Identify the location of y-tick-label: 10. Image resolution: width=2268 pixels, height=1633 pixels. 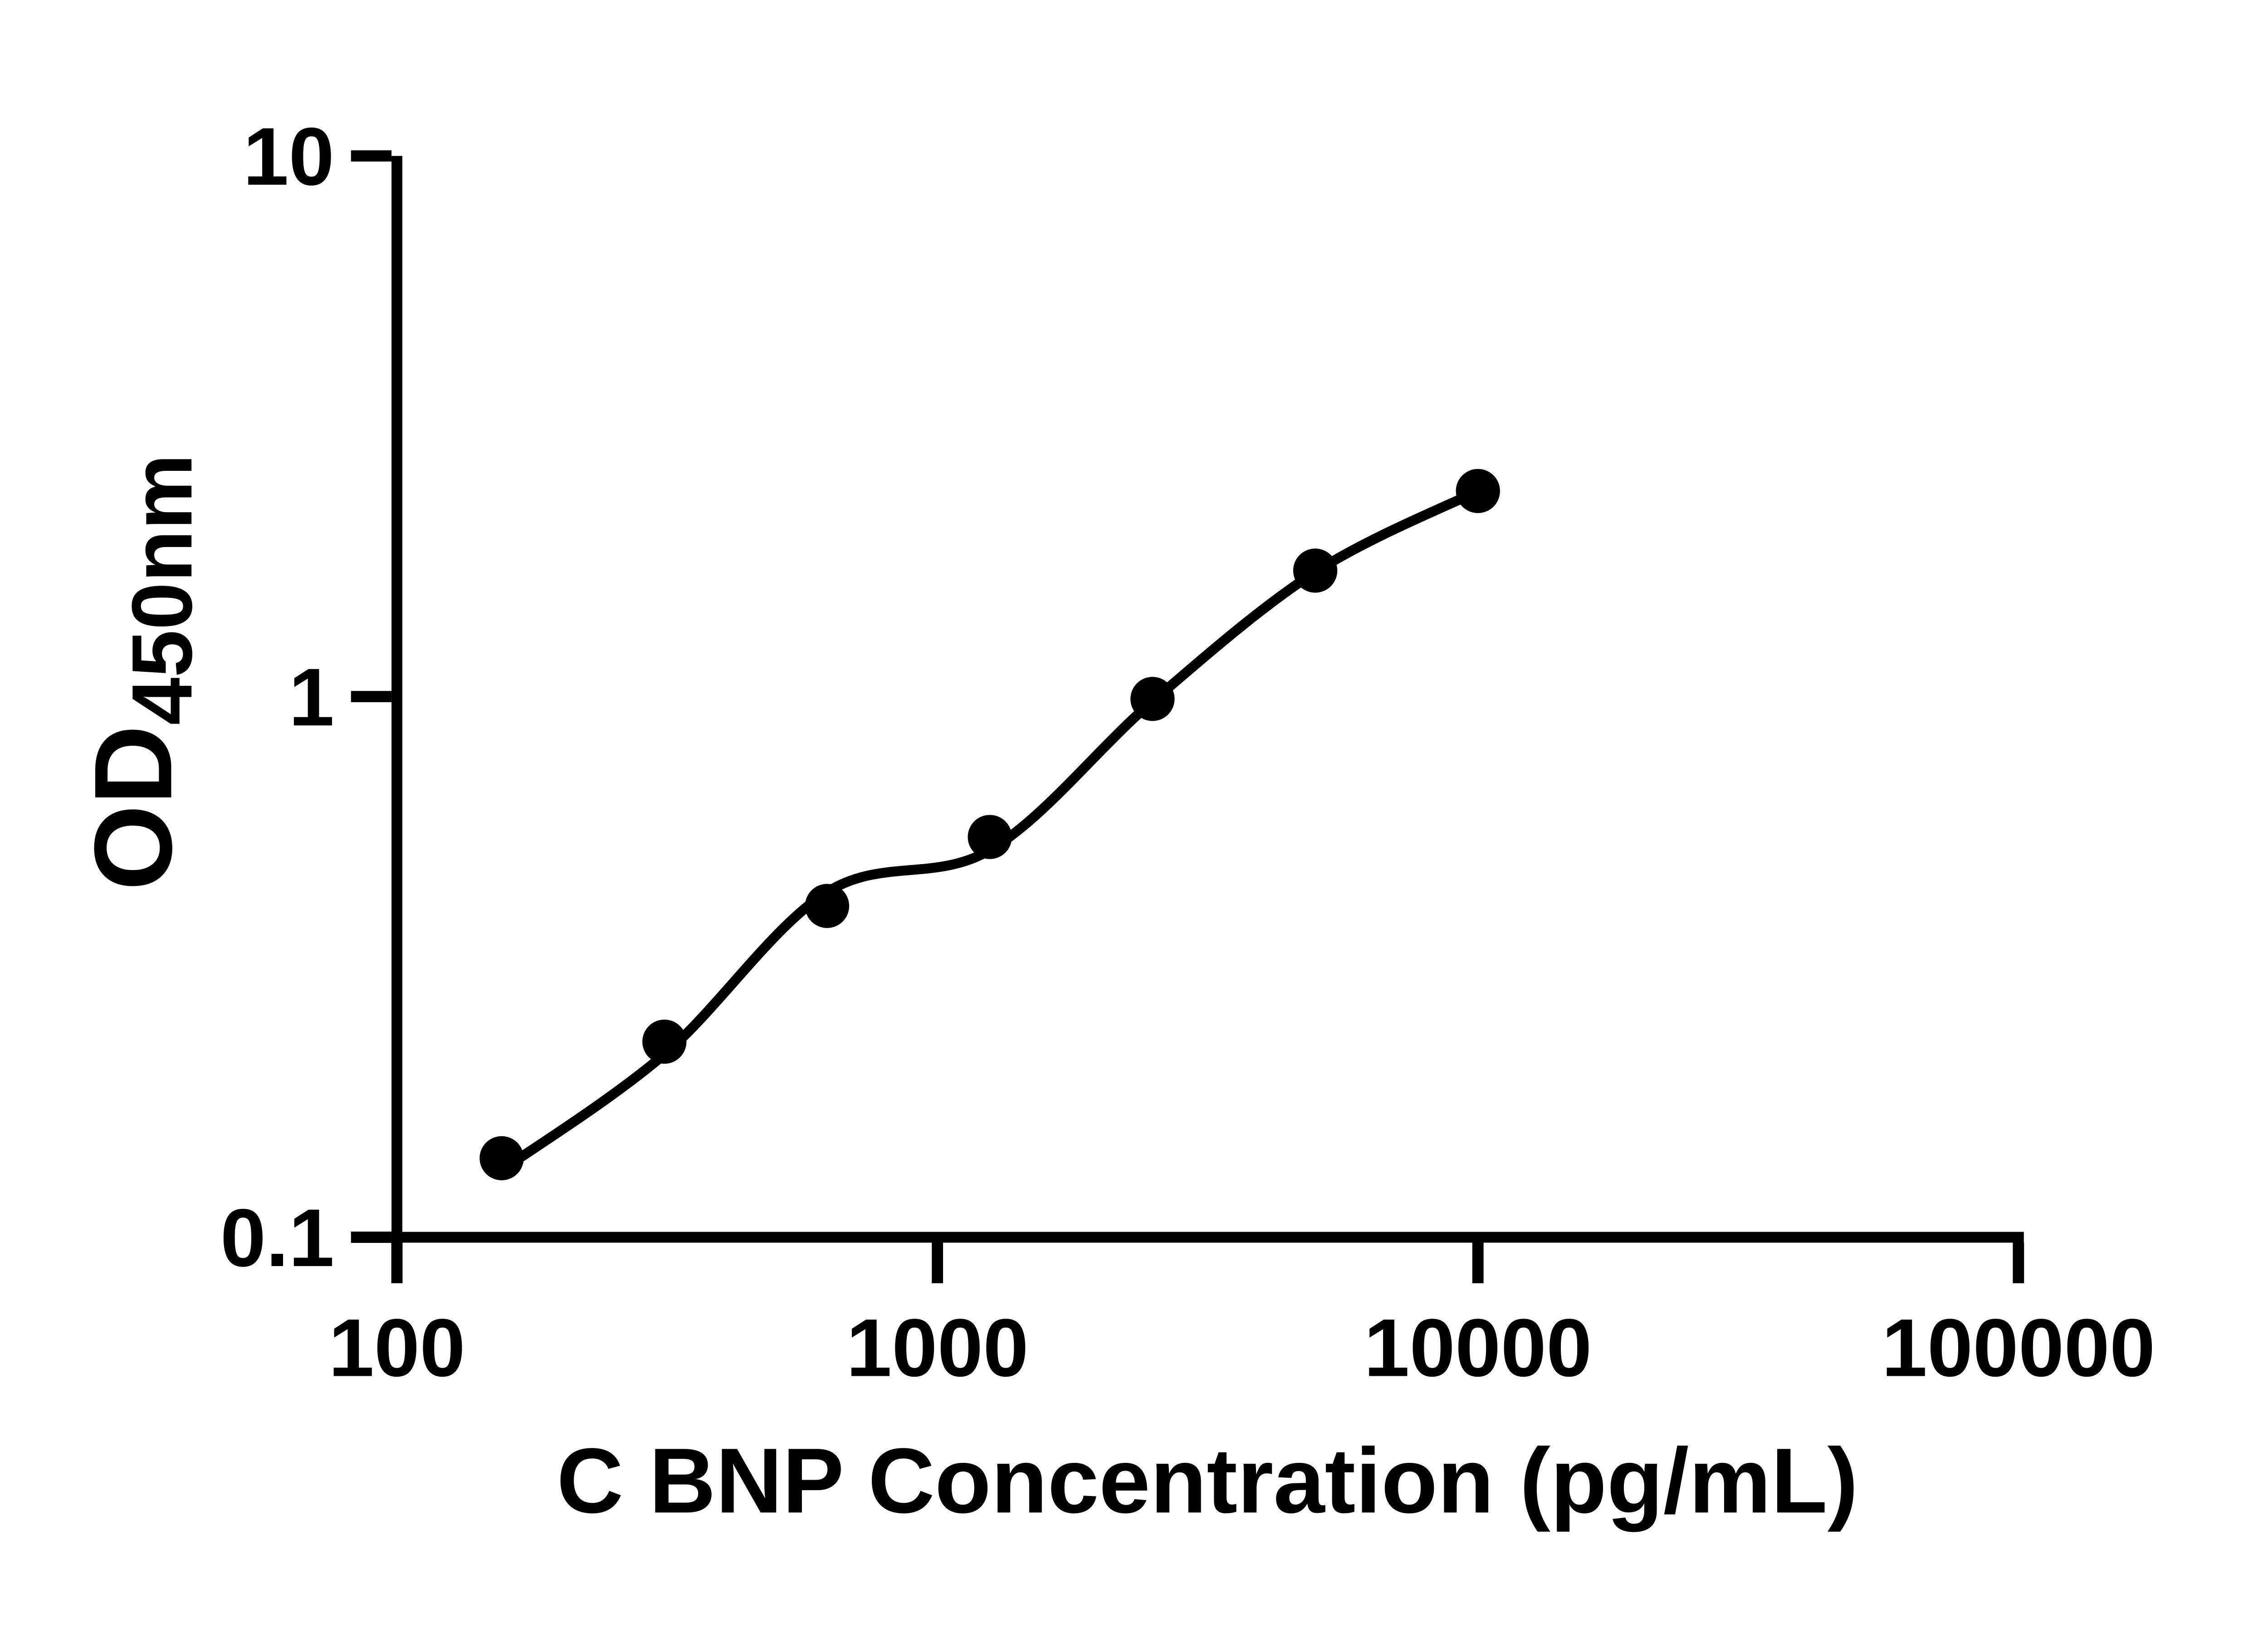
(289, 156).